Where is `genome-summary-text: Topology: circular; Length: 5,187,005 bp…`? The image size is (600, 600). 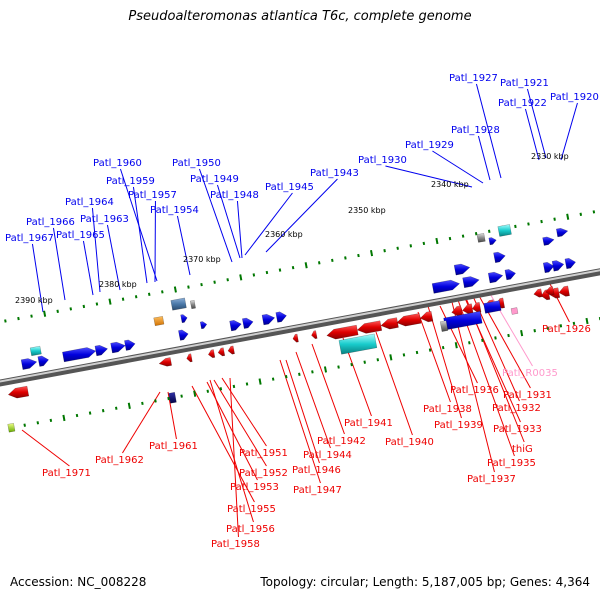 genome-summary-text: Topology: circular; Length: 5,187,005 bp… is located at coordinates (425, 582).